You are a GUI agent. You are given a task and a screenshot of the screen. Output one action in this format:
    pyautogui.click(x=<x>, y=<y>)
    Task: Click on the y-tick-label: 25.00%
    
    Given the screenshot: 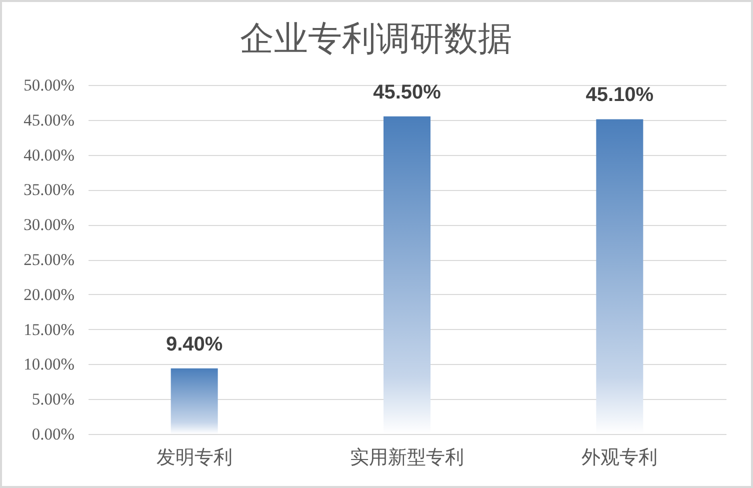 What is the action you would take?
    pyautogui.click(x=49, y=259)
    